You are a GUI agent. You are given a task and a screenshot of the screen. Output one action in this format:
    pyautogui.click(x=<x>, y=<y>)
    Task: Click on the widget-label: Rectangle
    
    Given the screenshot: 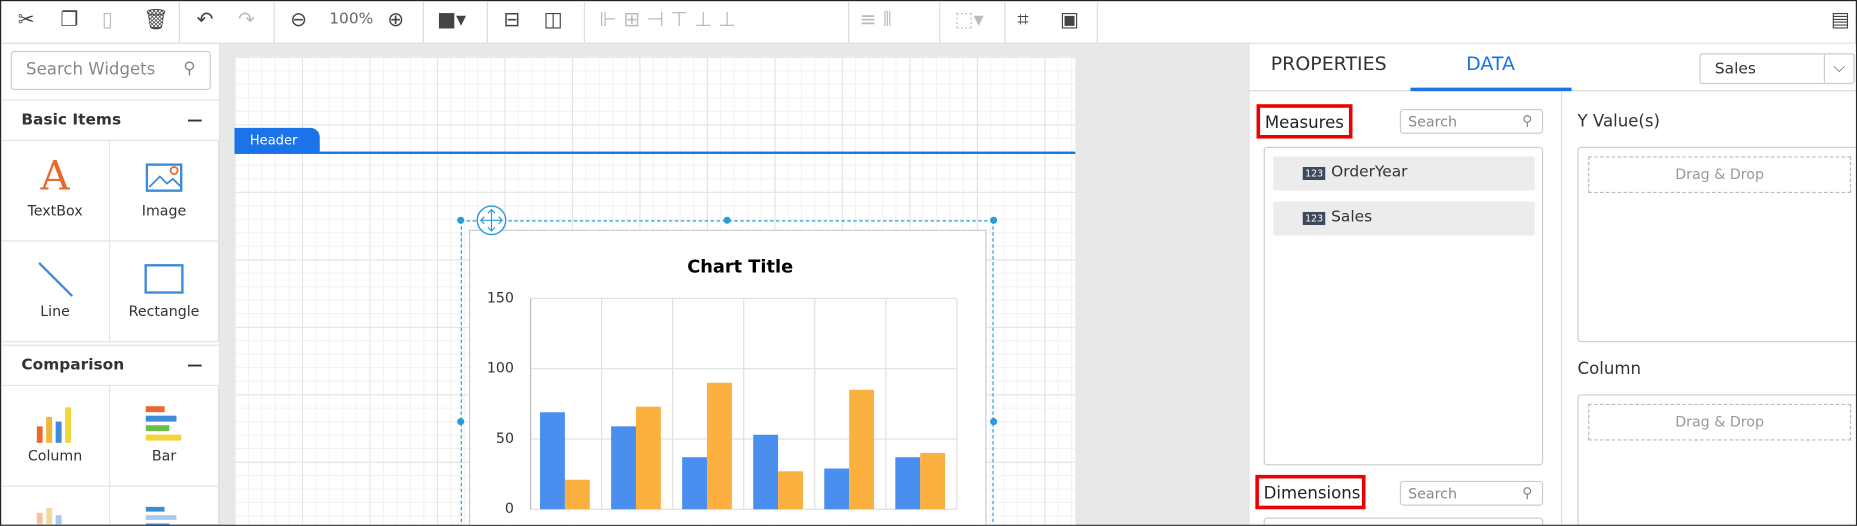 What is the action you would take?
    pyautogui.click(x=164, y=311)
    